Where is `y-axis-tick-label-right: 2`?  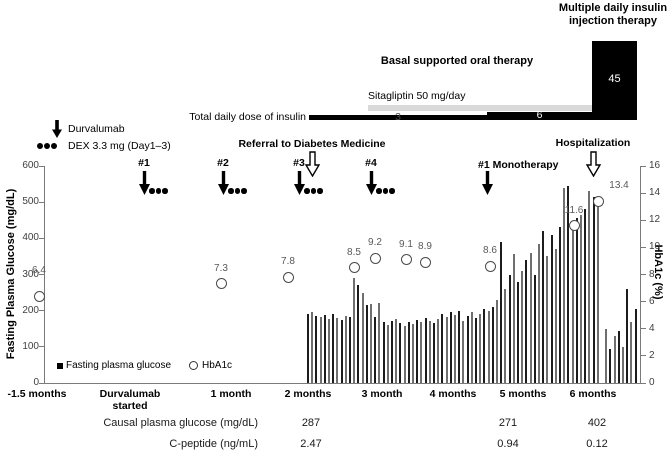
y-axis-tick-label-right: 2 is located at coordinates (652, 355).